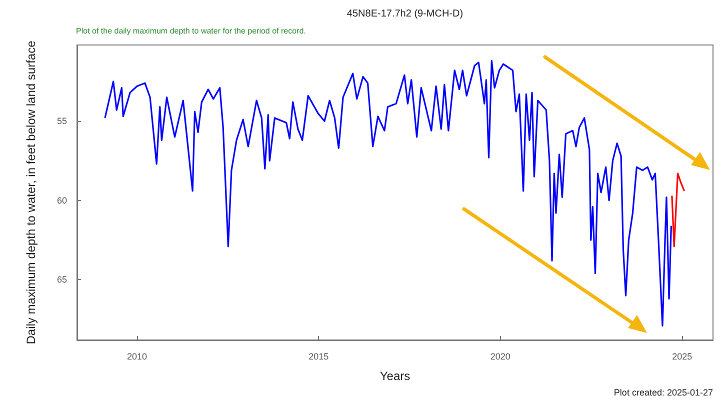 The width and height of the screenshot is (725, 407). Describe the element at coordinates (682, 357) in the screenshot. I see `x-tick-label: 2025` at that location.